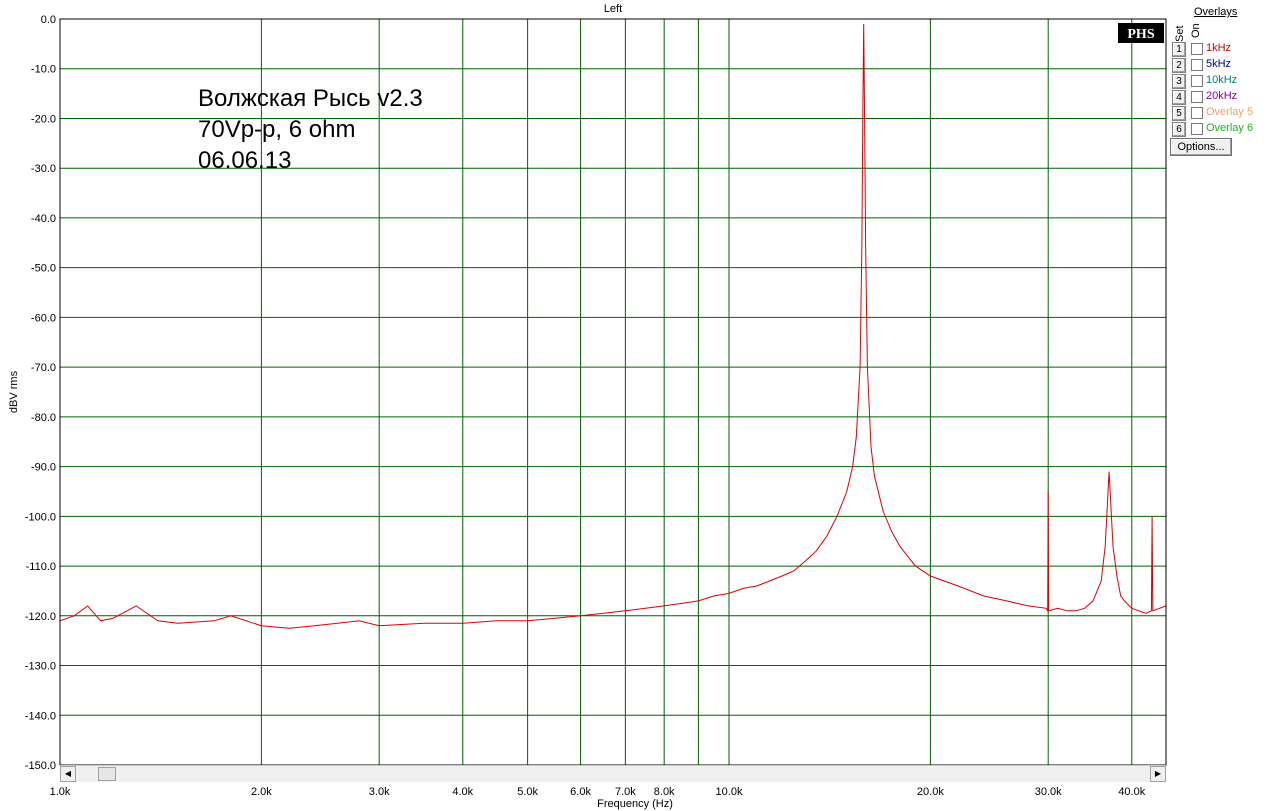 This screenshot has width=1270, height=811. I want to click on y-tick-label: -80.0, so click(43, 418).